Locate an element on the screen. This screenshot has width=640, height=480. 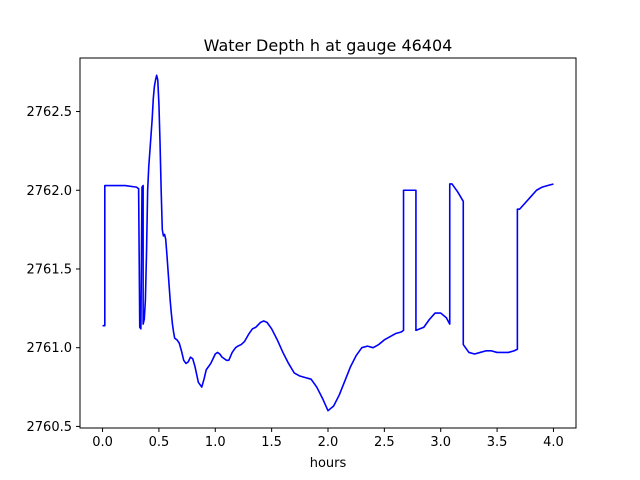
x-axis-ticks: 0.0 0.5 1.0 1.5 2.0 2.5 3.0 3.5 4.0 is located at coordinates (328, 439).